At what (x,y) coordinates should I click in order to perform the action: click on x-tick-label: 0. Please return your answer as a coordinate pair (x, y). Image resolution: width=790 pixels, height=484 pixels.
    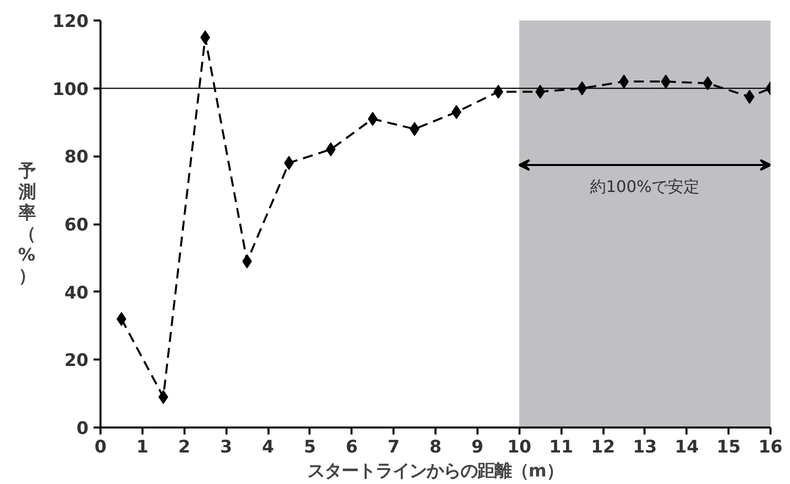
    Looking at the image, I should click on (100, 448).